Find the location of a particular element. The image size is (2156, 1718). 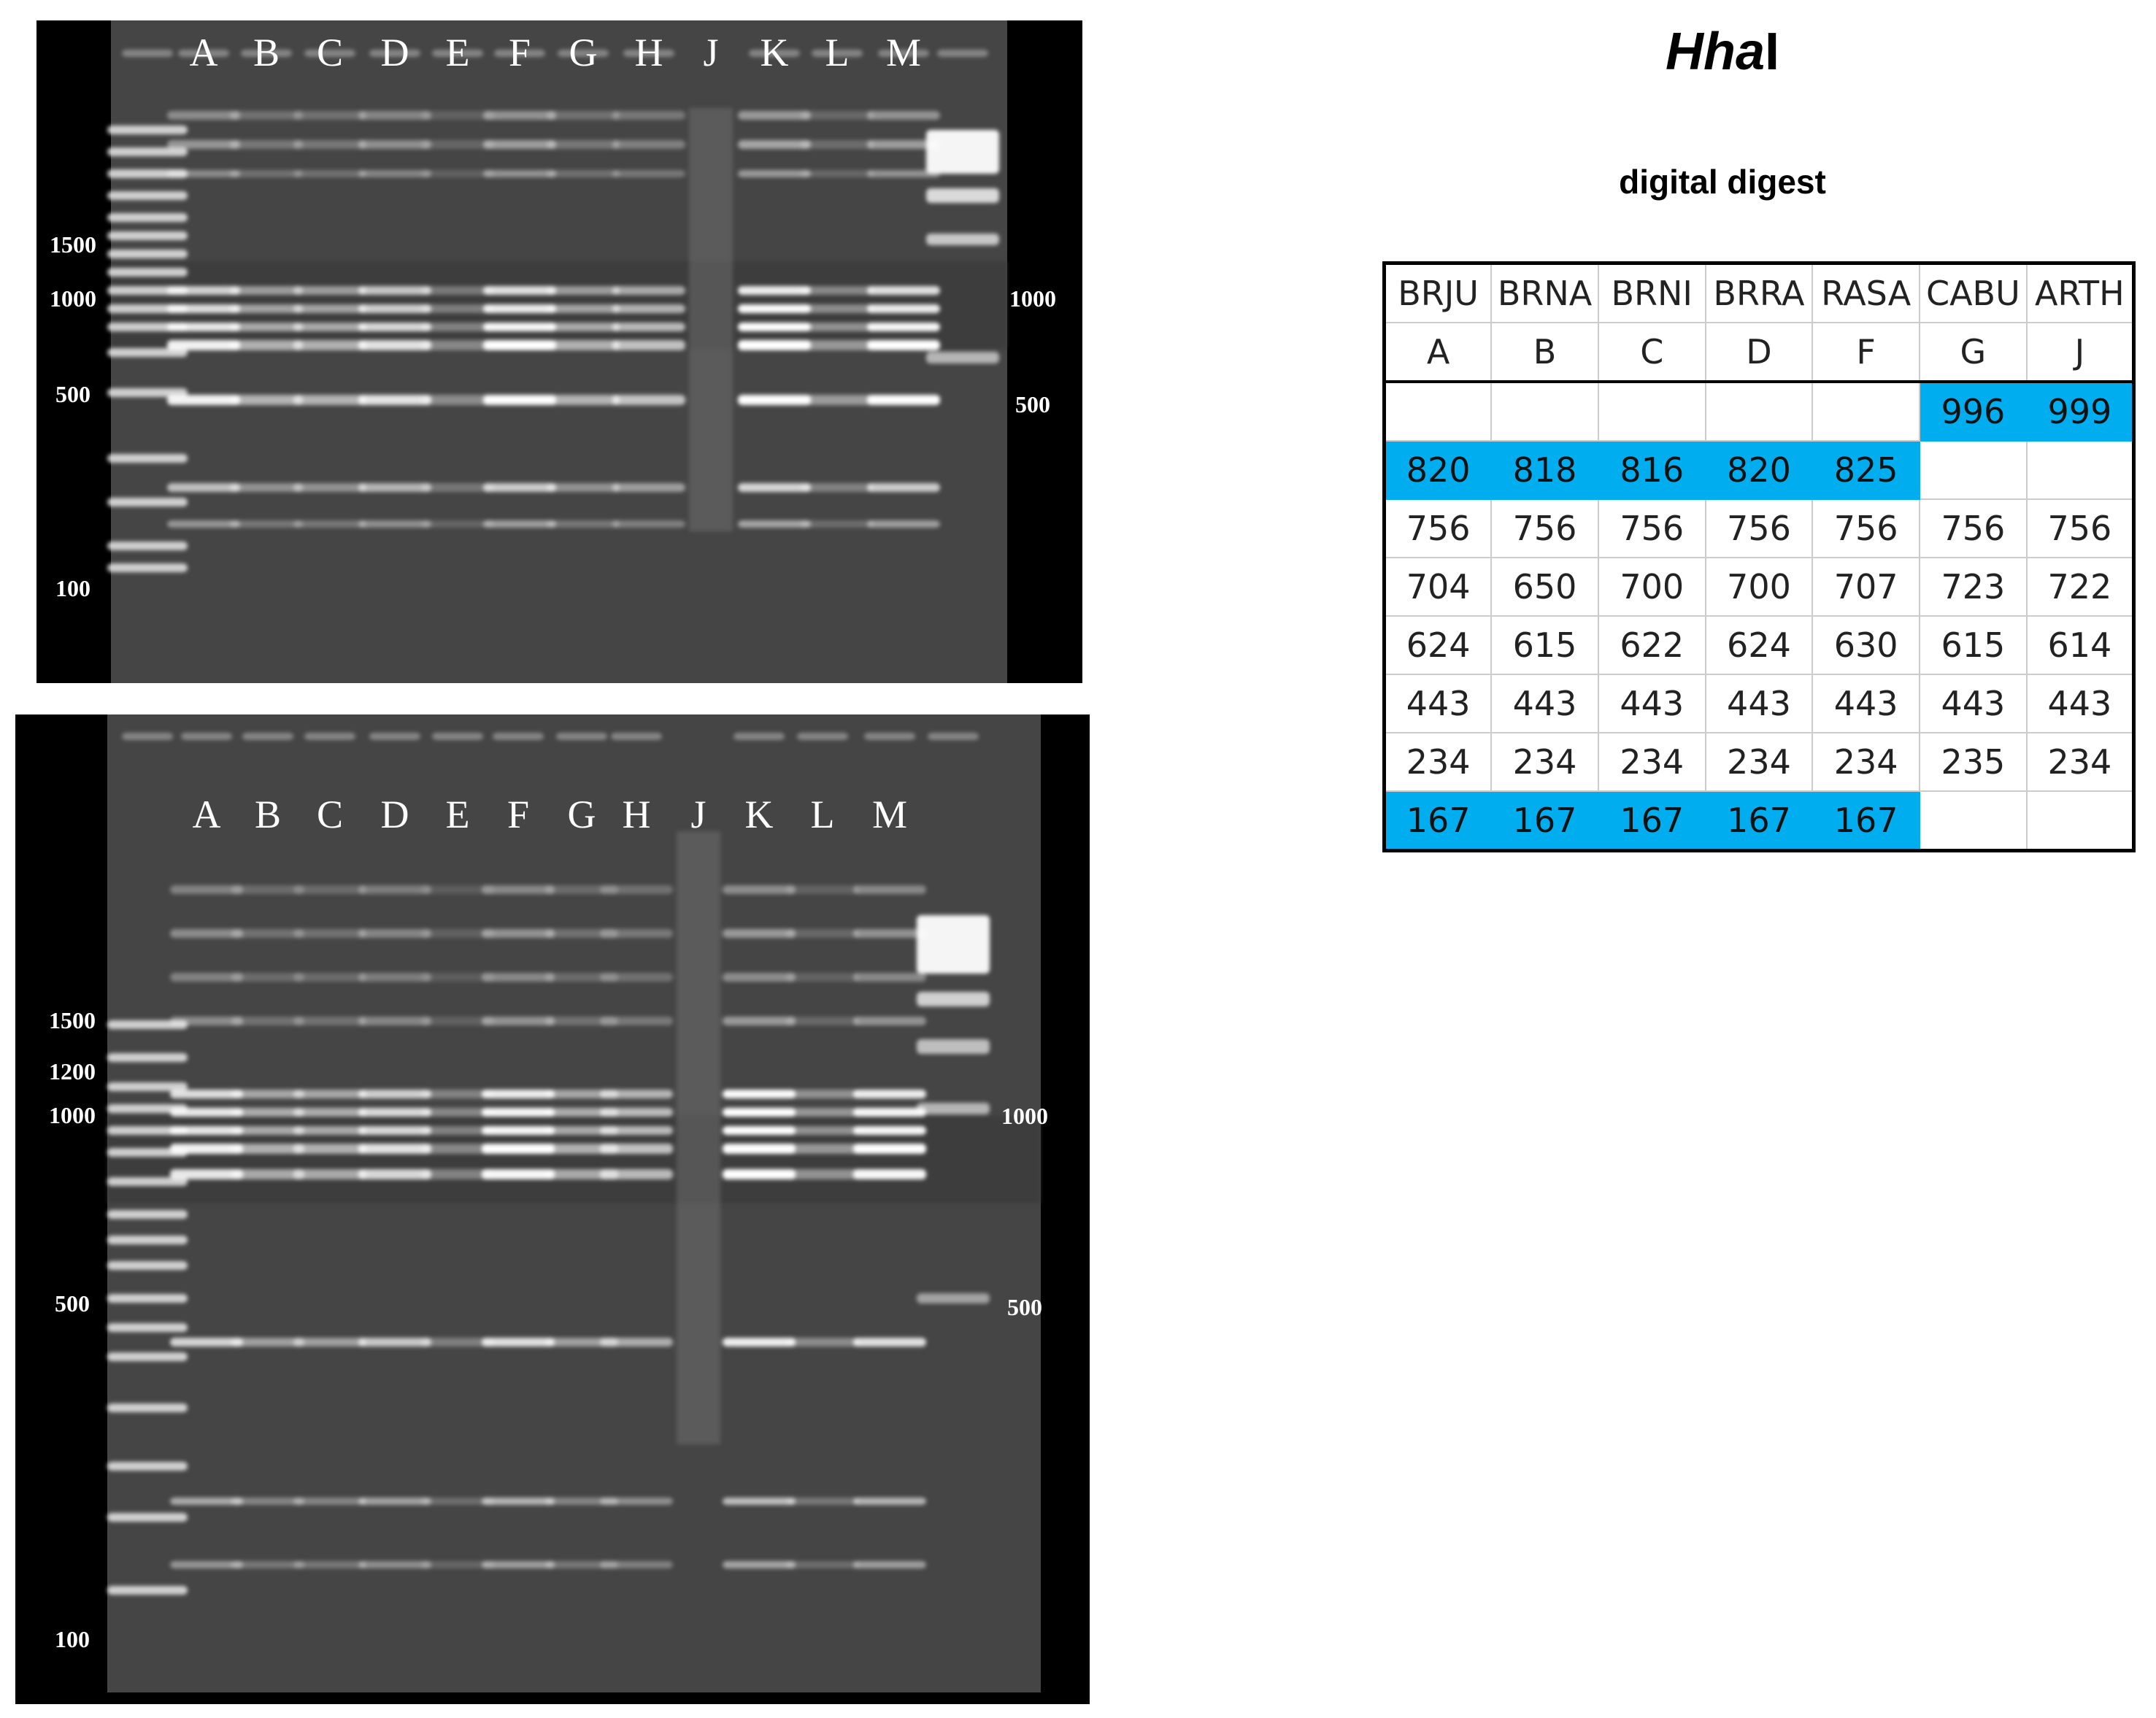

lane-label: M is located at coordinates (889, 814).